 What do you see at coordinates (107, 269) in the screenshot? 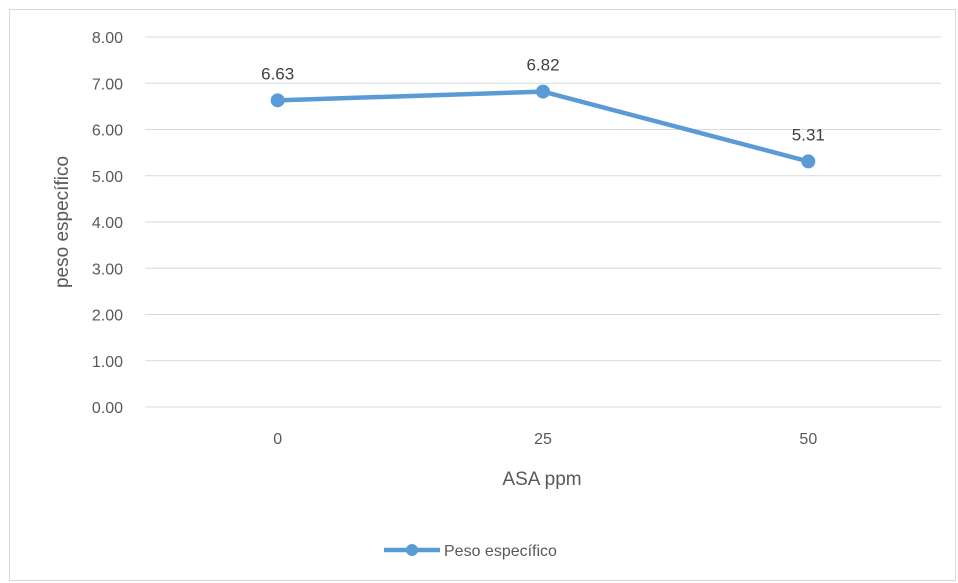
I see `y-tick-label: 3.00` at bounding box center [107, 269].